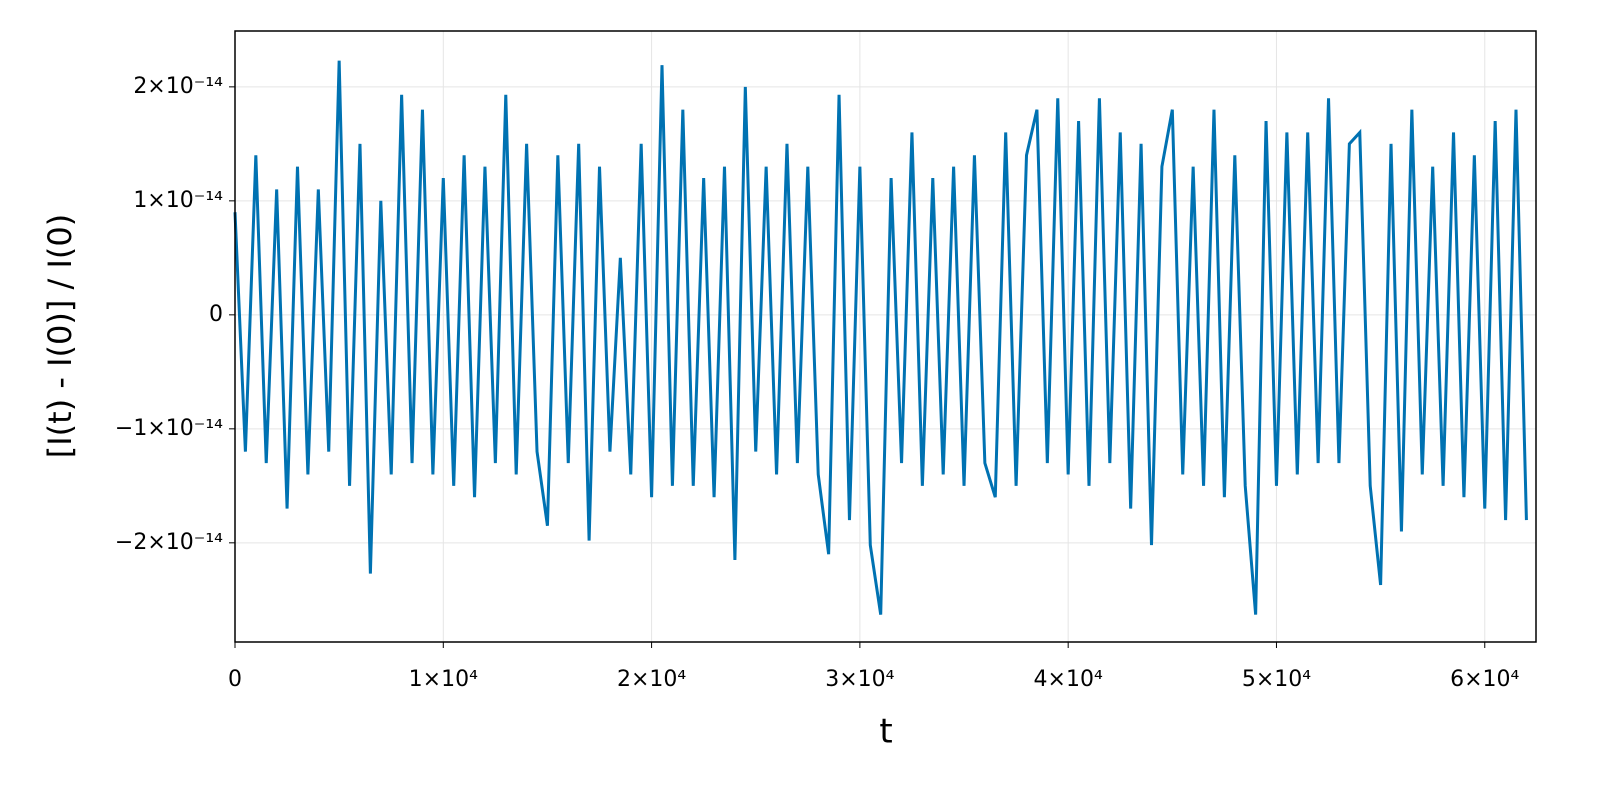 The image size is (1600, 800). Describe the element at coordinates (859, 679) in the screenshot. I see `x-tick-label: 3×10⁴` at that location.